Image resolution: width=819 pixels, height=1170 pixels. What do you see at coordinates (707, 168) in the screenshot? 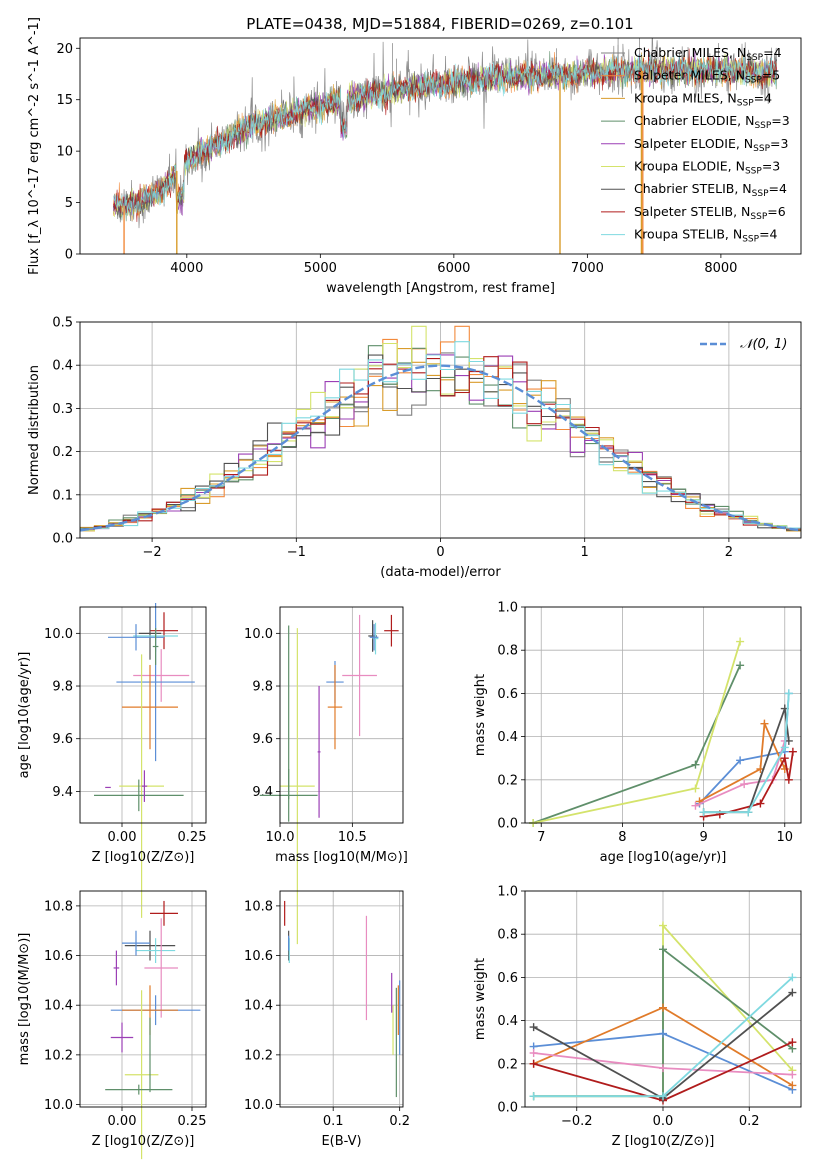
I see `legend-label: Kroupa ELODIE, NSSP=3` at bounding box center [707, 168].